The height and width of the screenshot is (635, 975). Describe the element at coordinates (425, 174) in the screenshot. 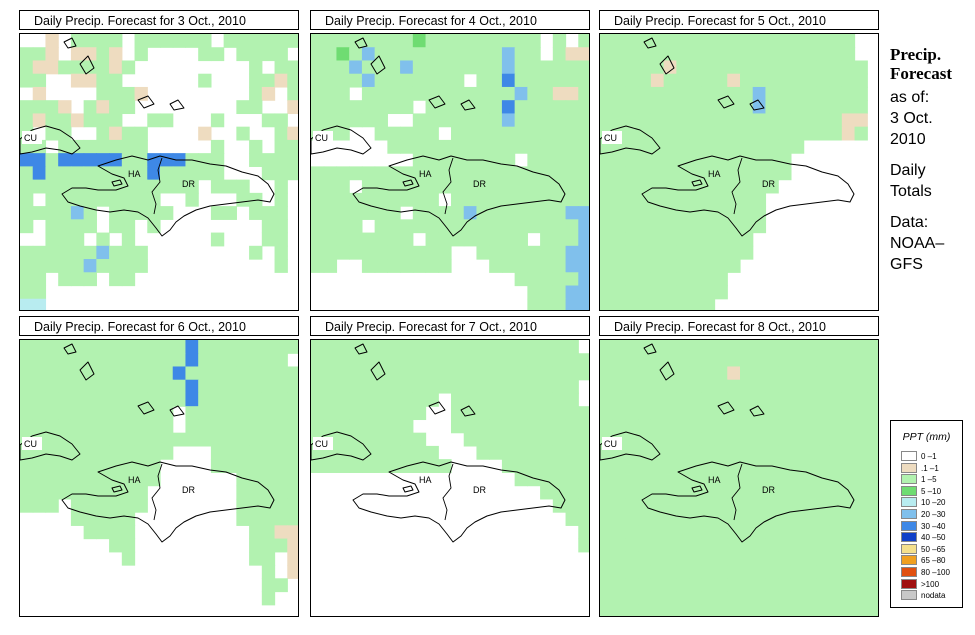

I see `label-haiti: HA` at that location.